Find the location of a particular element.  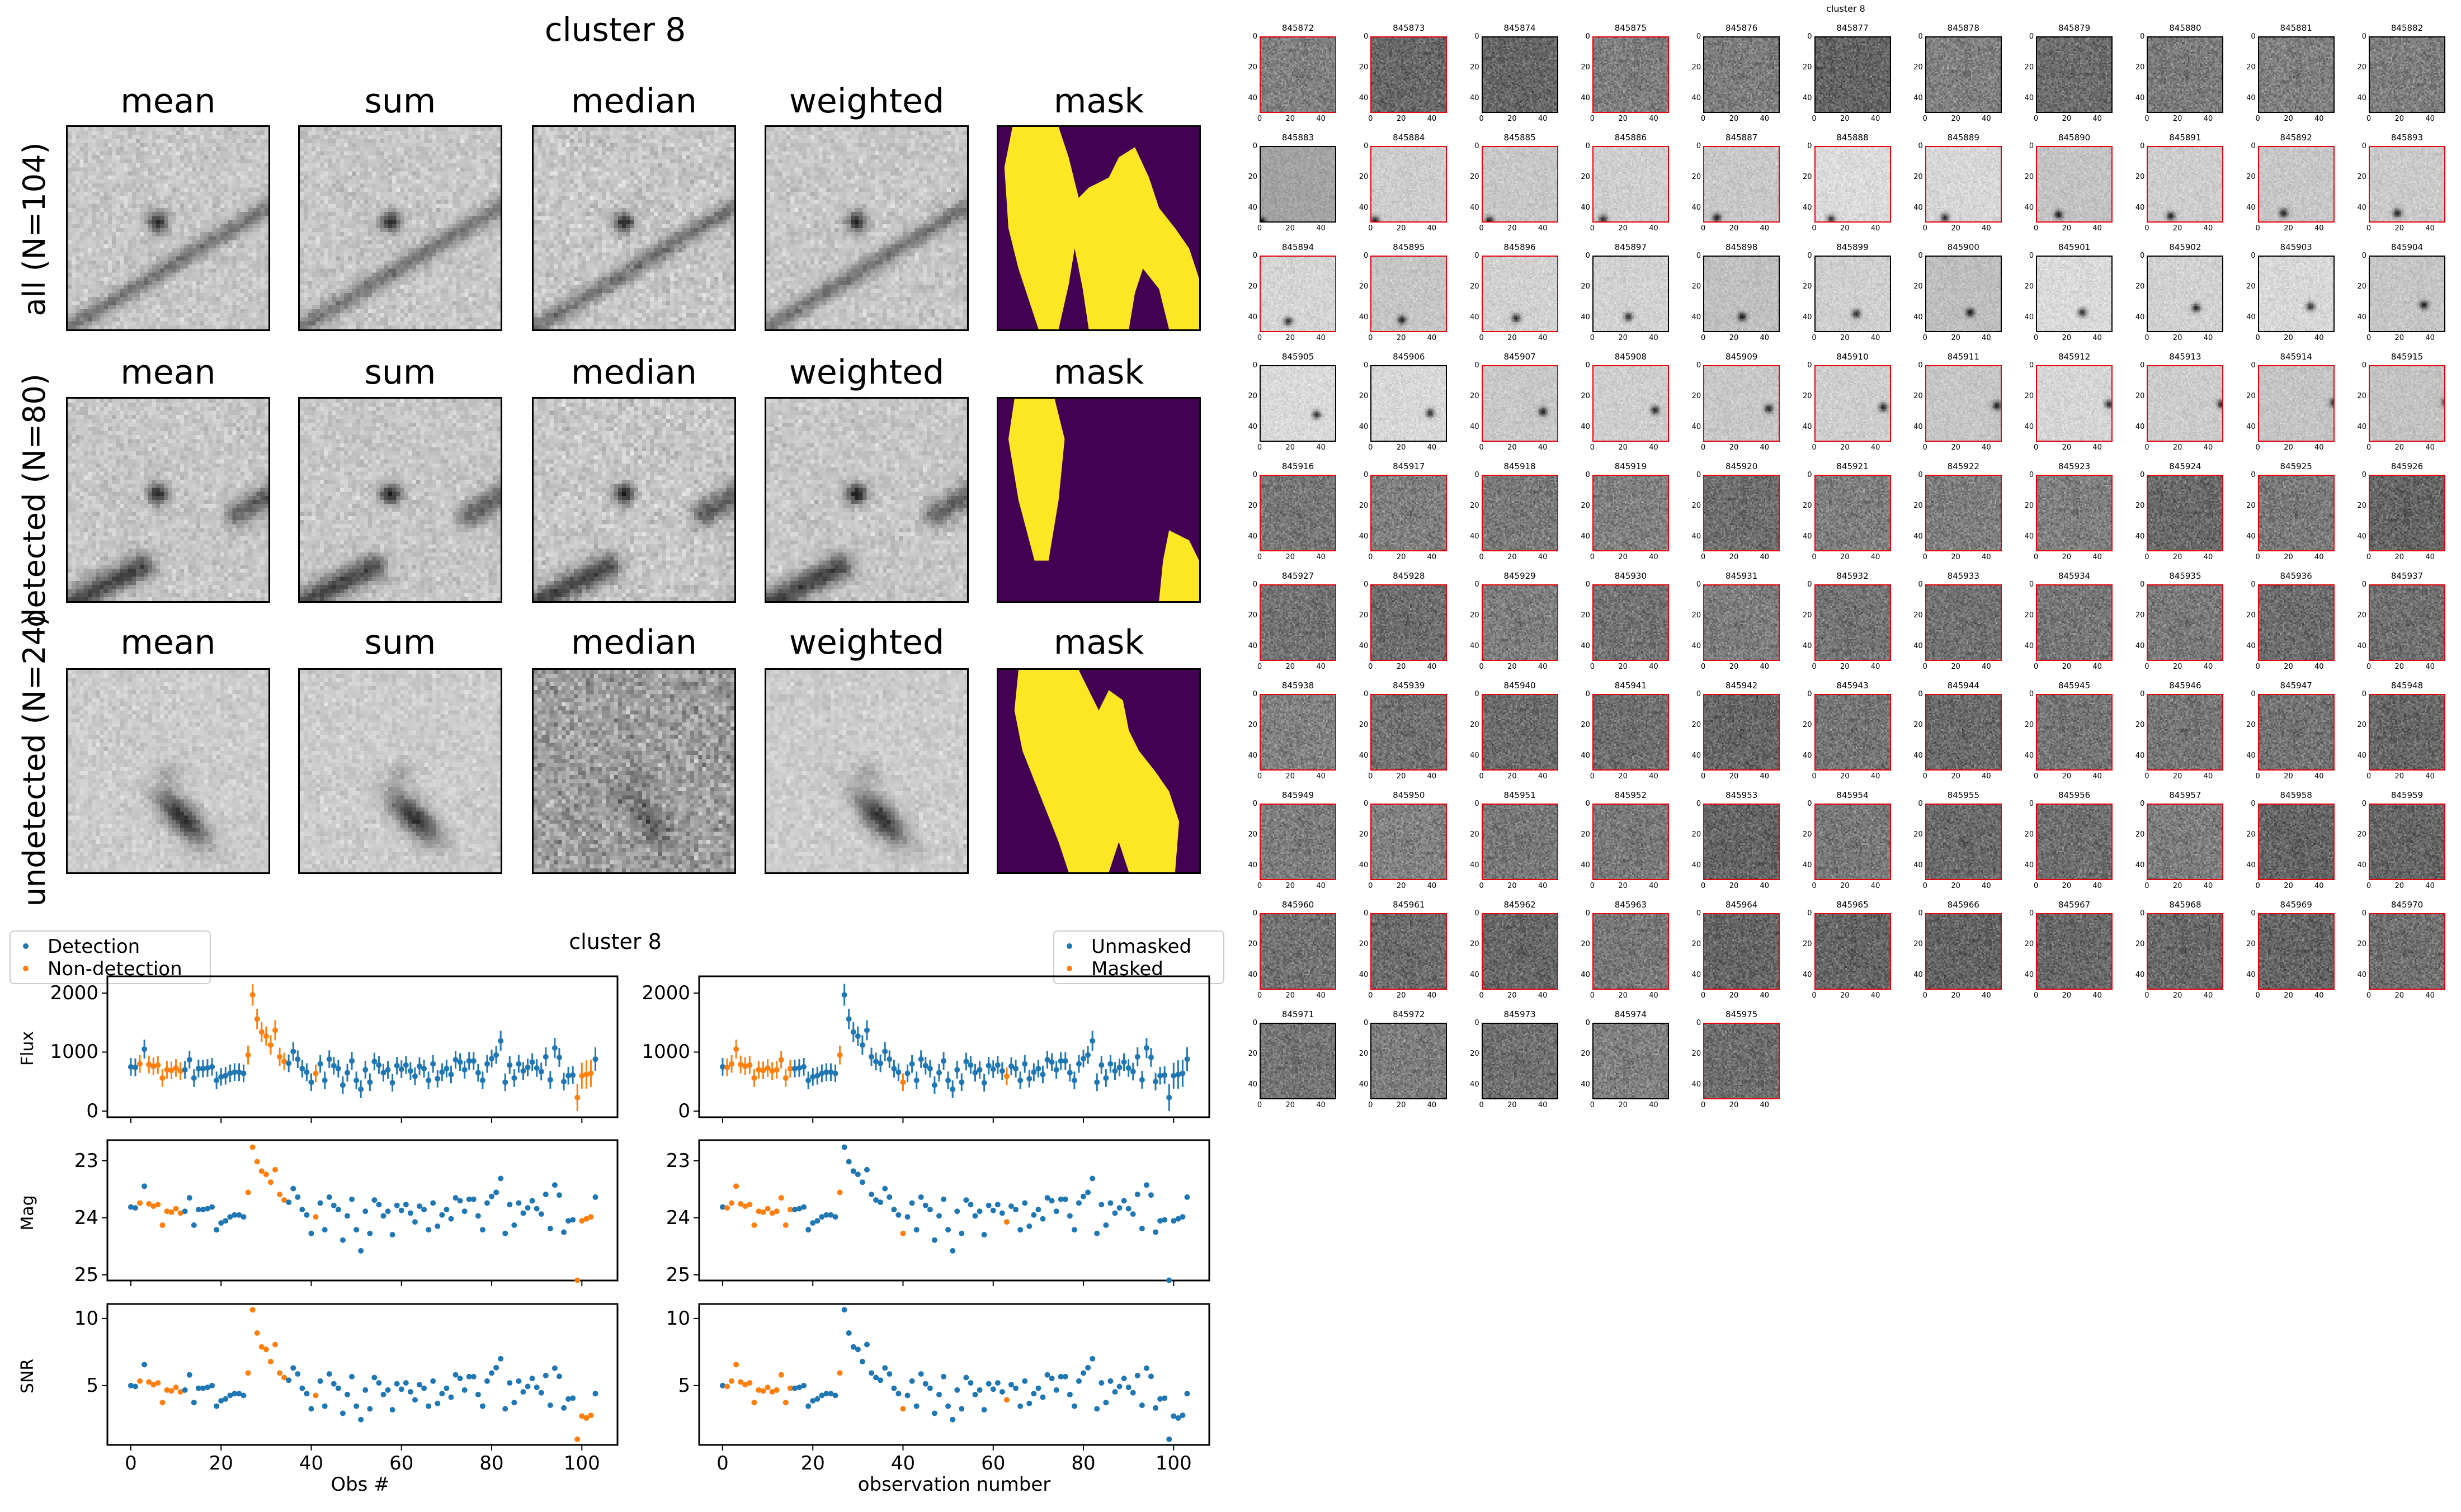

column-title: median is located at coordinates (634, 101).